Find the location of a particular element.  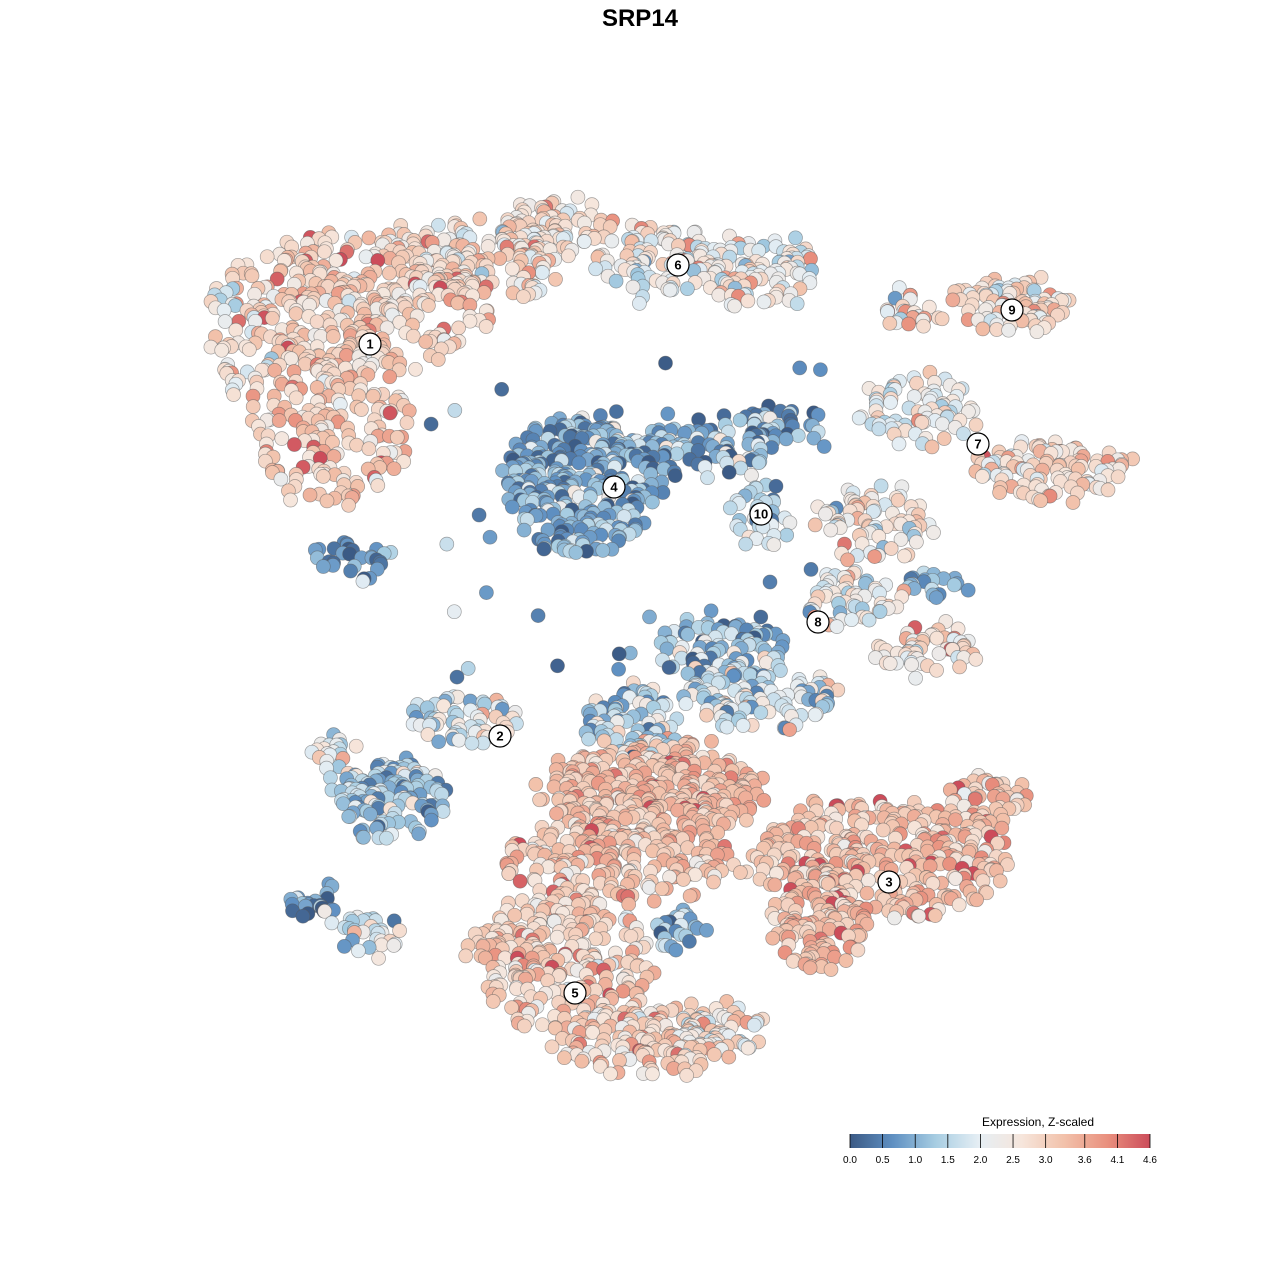

cluster-label-text: 6 is located at coordinates (677, 265).